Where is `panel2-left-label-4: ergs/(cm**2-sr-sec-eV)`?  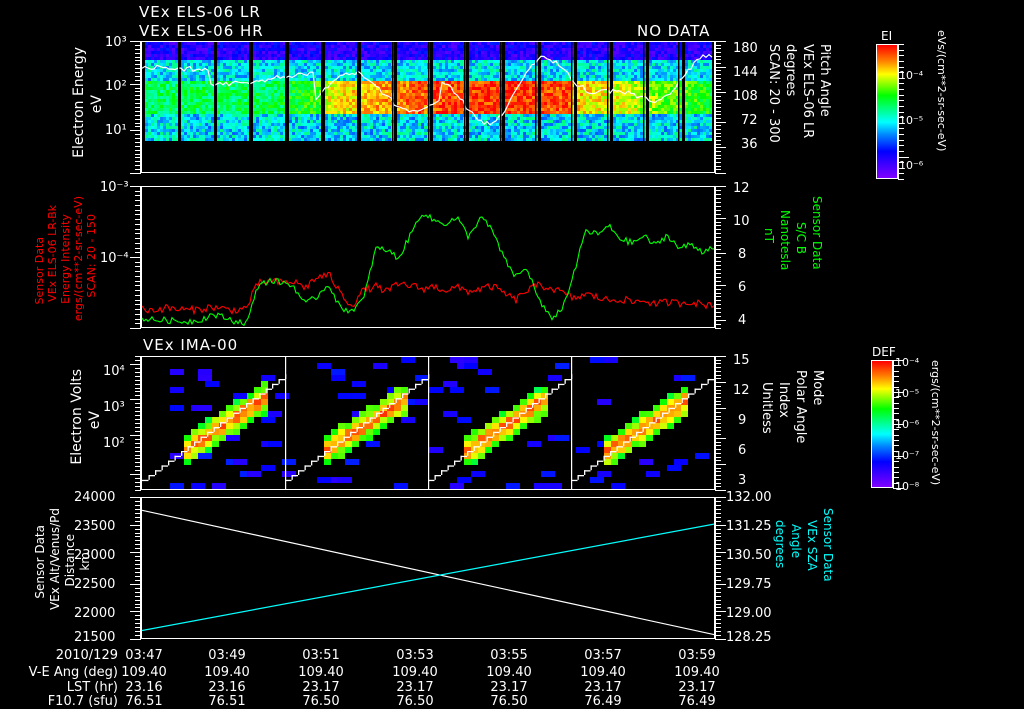
panel2-left-label-4: ergs/(cm**2-sr-sec-eV) is located at coordinates (78, 258).